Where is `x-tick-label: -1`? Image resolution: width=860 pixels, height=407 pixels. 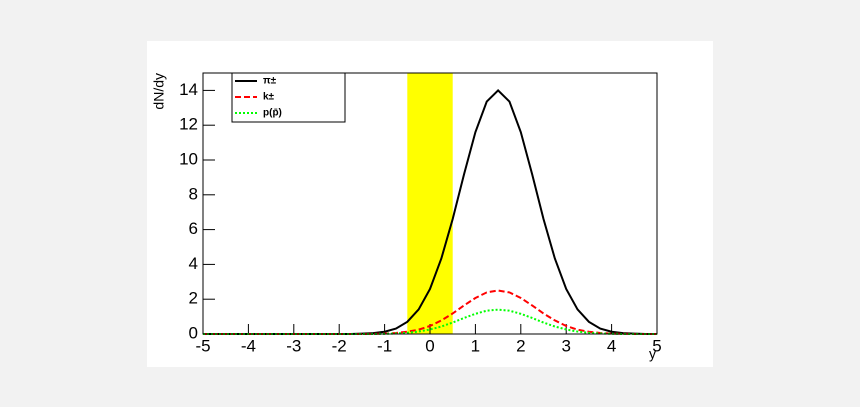
x-tick-label: -1 is located at coordinates (384, 345).